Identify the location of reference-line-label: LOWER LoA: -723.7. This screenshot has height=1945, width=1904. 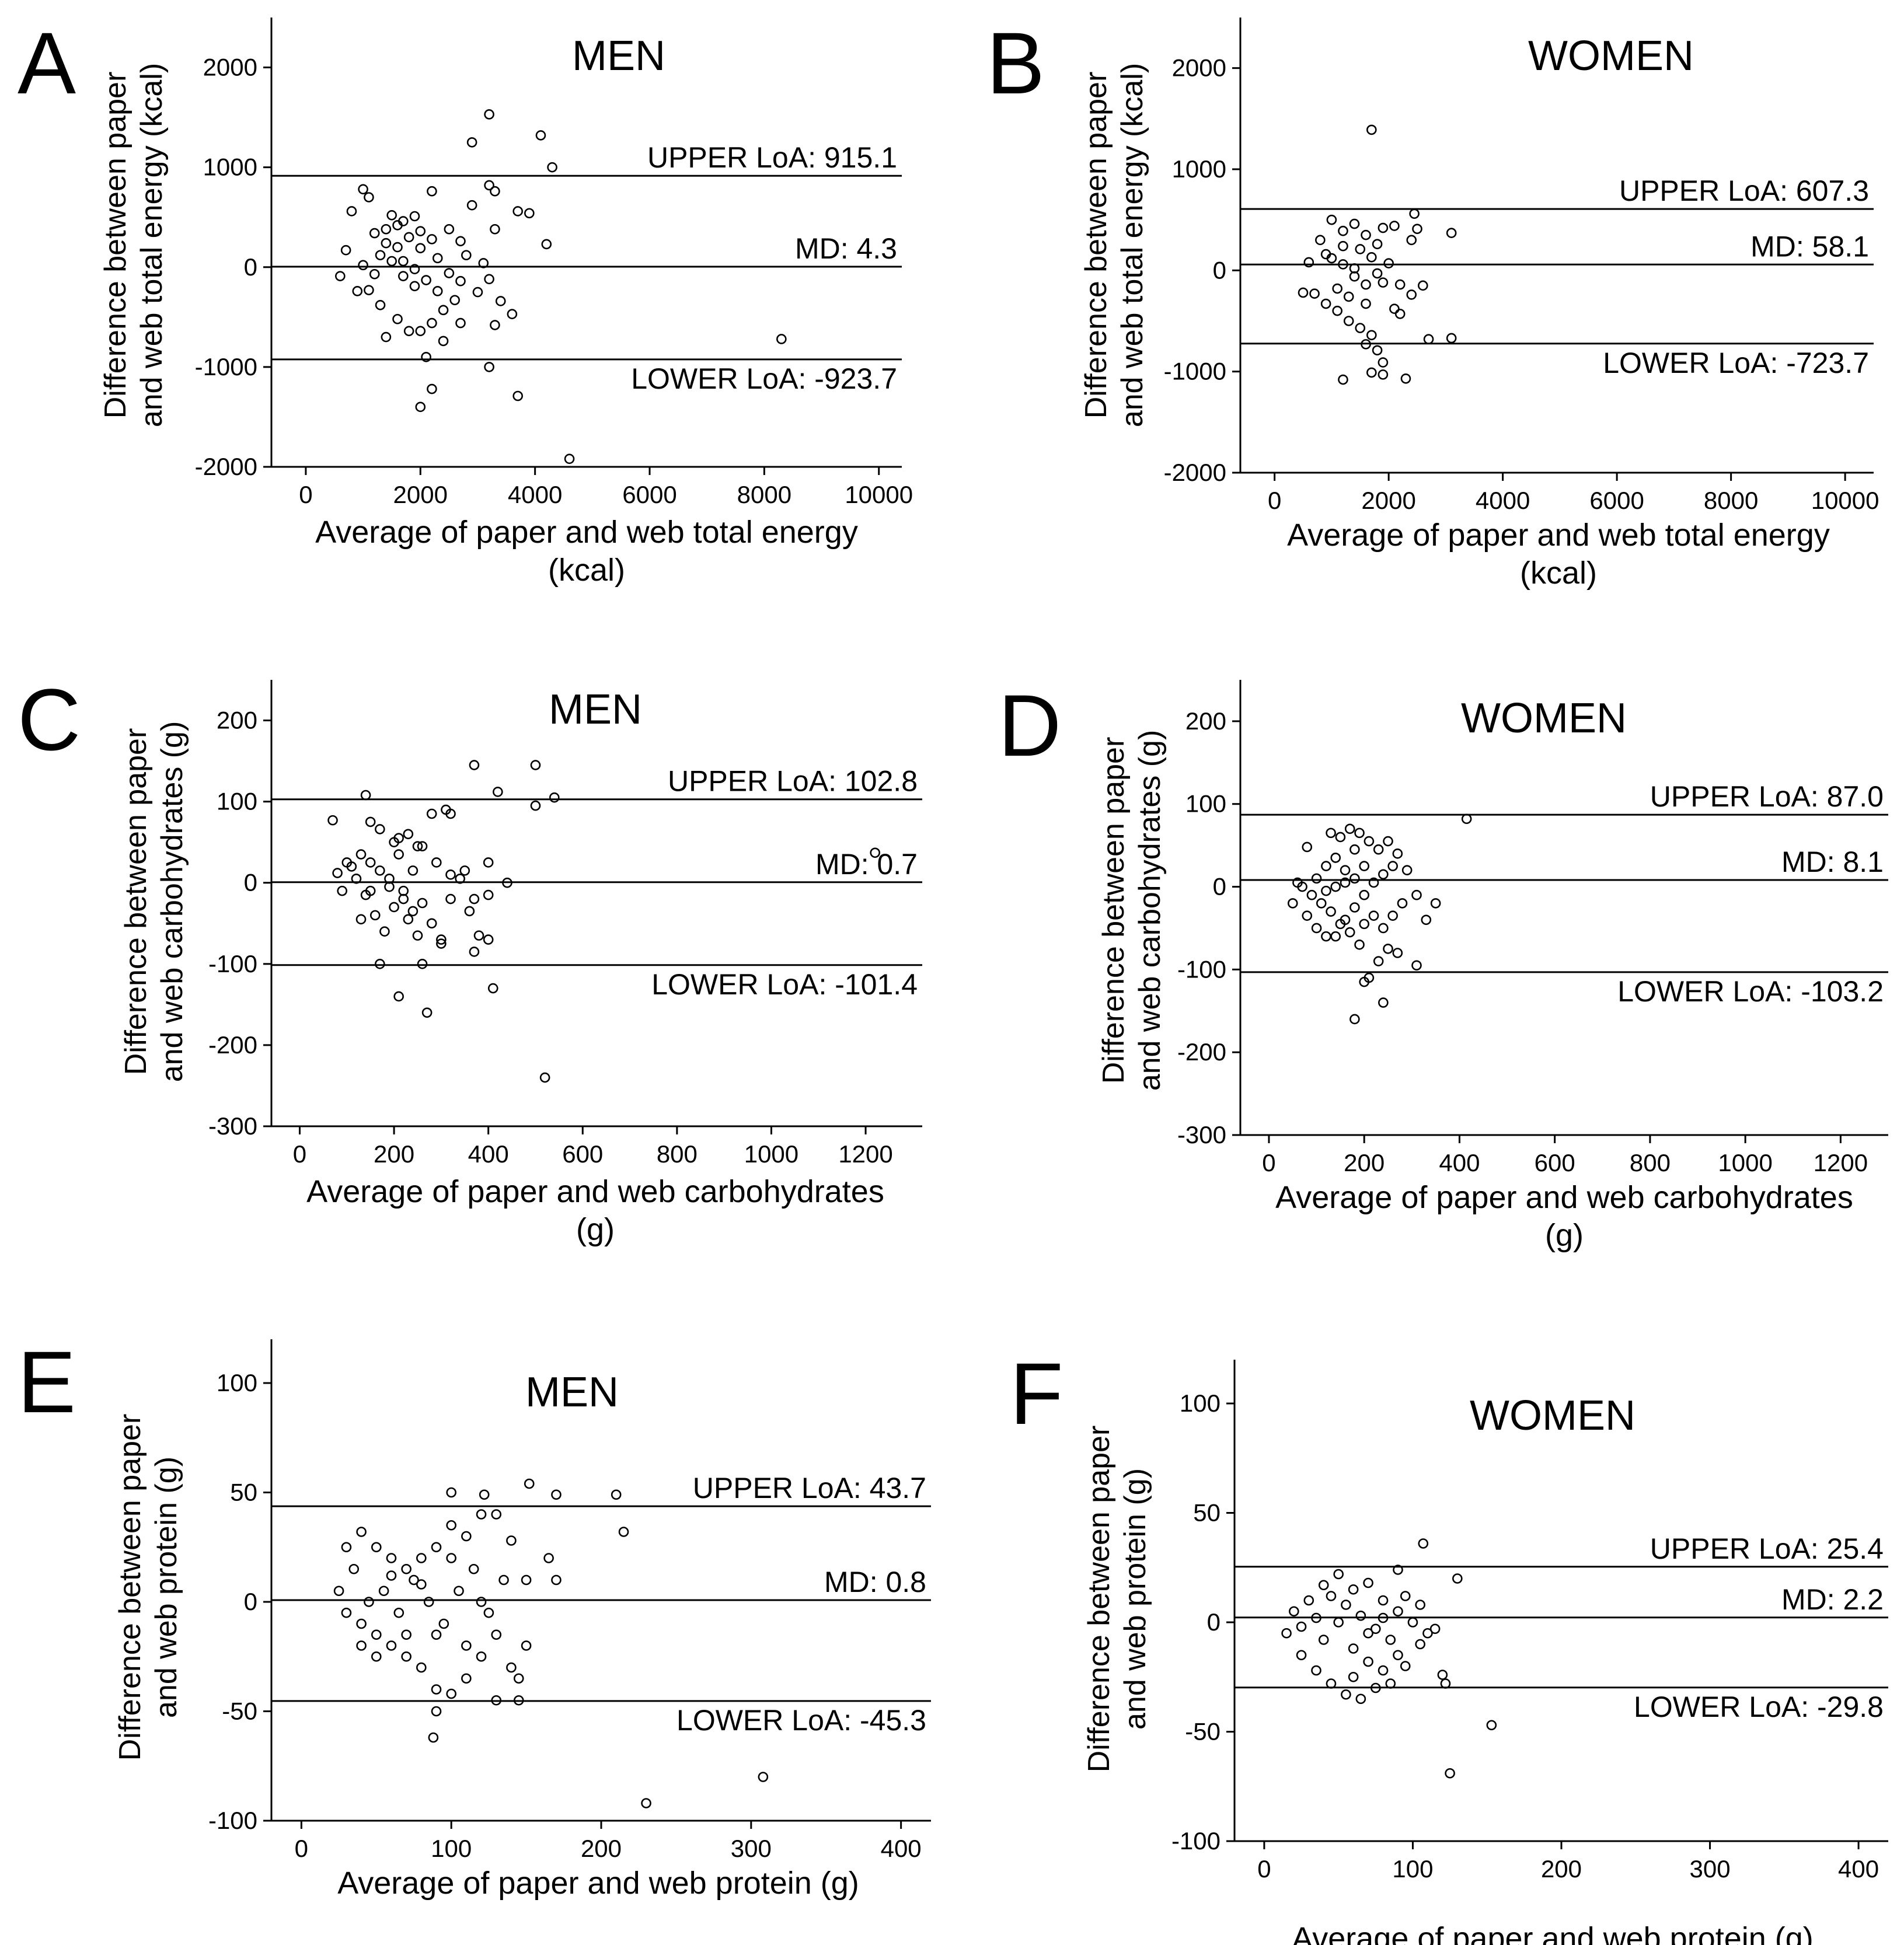
(1736, 363).